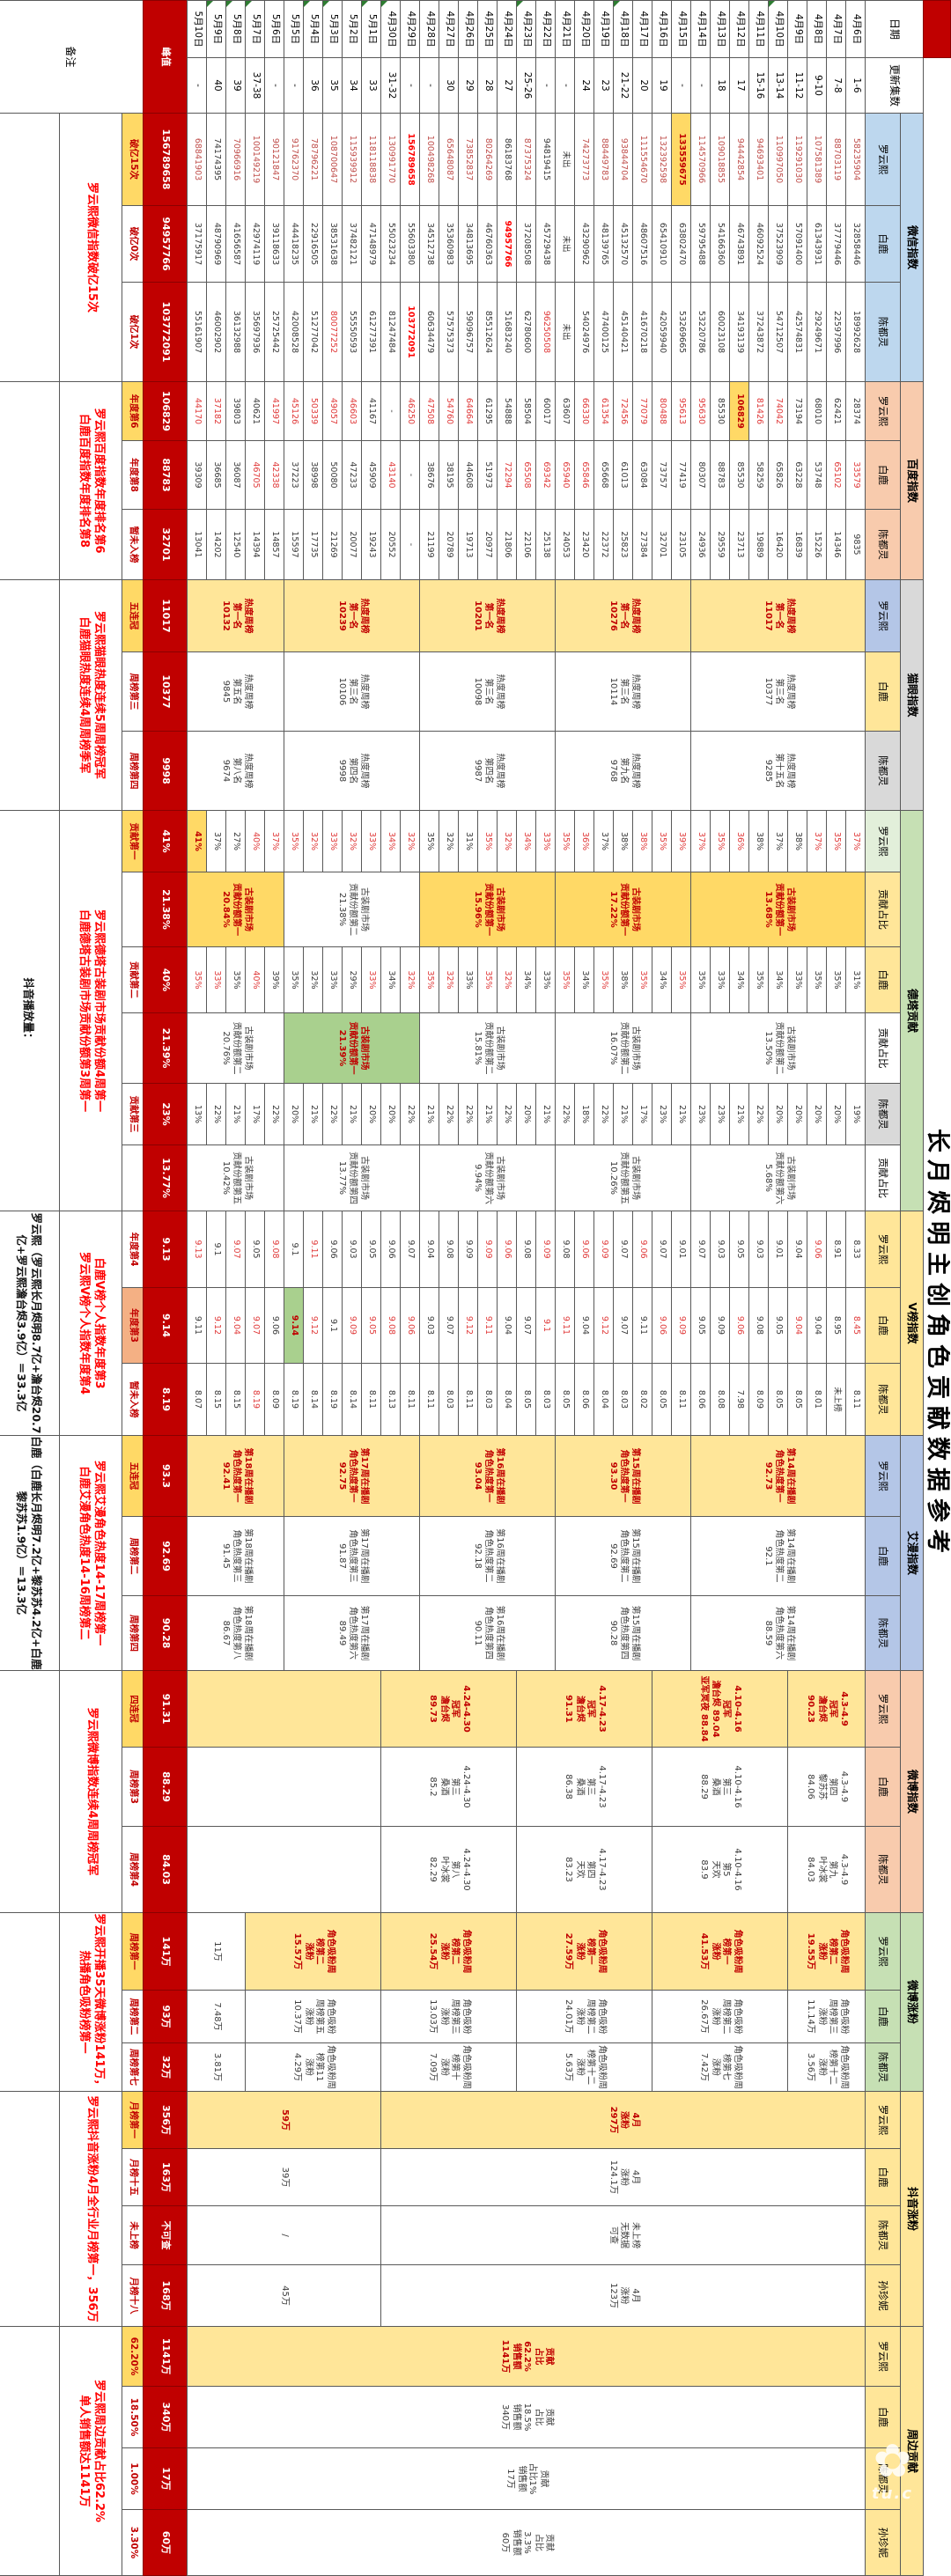 The width and height of the screenshot is (951, 2576). Describe the element at coordinates (545, 545) in the screenshot. I see `value-cell: 25138` at that location.